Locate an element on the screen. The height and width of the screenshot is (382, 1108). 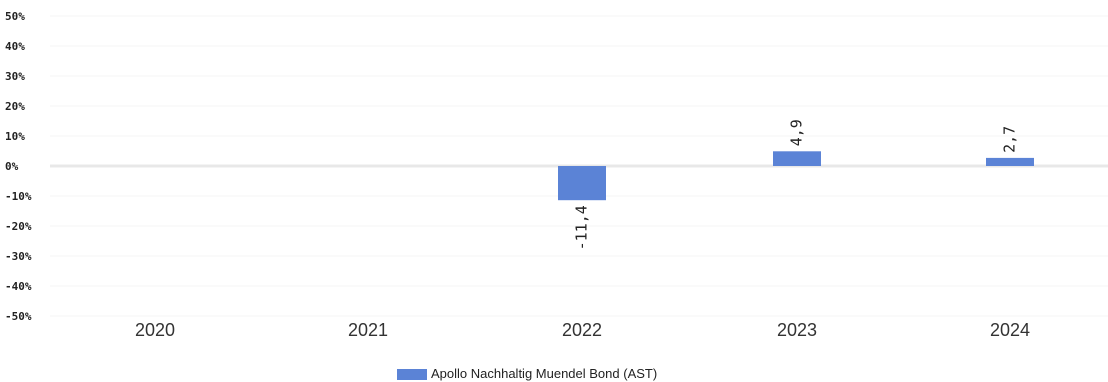
y-axis: 50% 40% 30% 20% 10% 0% -10% -20% -30% -40% -50% is located at coordinates (18, 166).